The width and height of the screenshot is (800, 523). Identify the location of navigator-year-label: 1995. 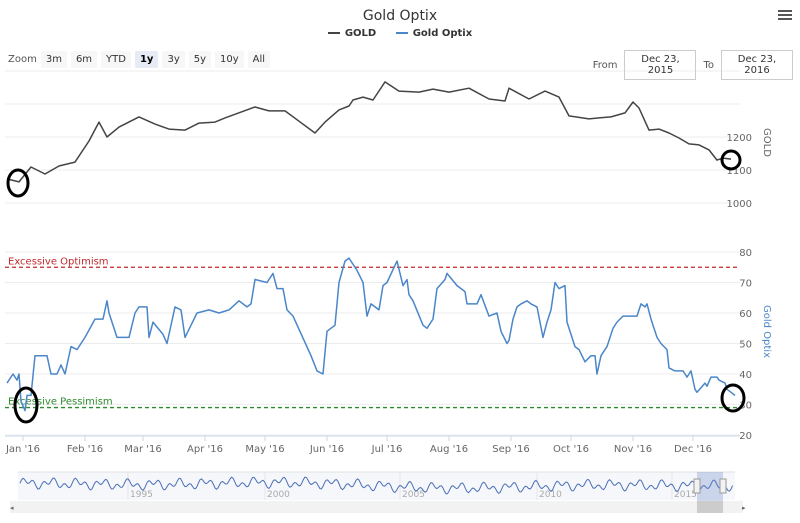
(141, 495).